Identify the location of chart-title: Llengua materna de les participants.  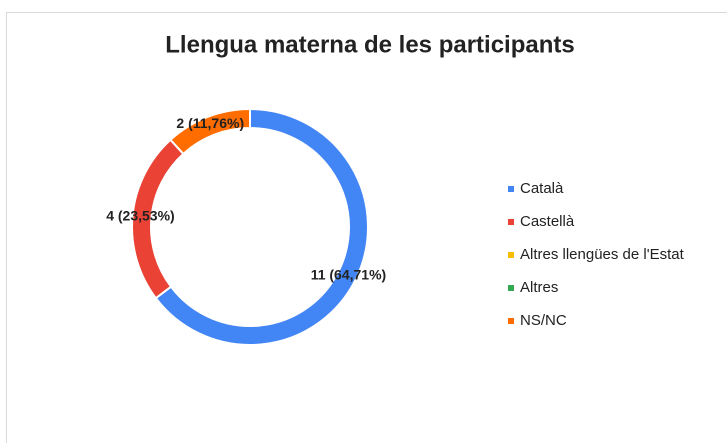
(369, 44).